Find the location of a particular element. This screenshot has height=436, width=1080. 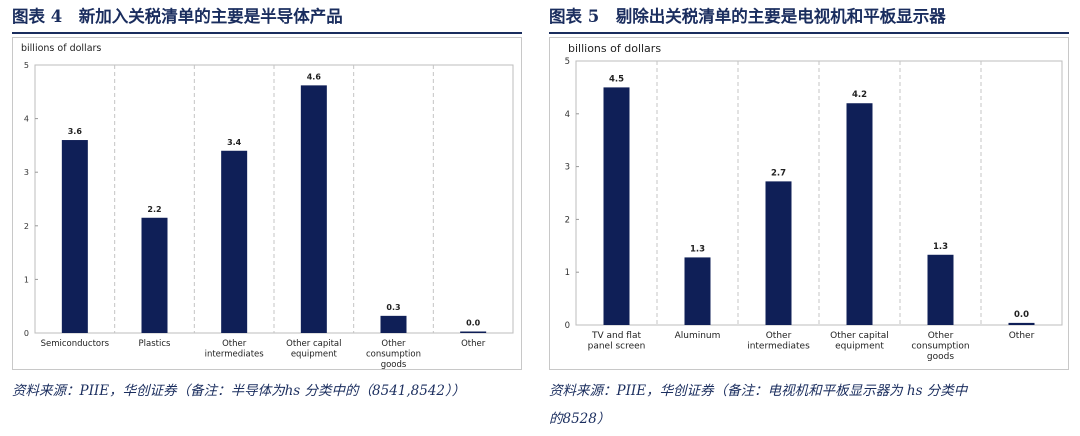

data-label: 4.5 is located at coordinates (616, 79).